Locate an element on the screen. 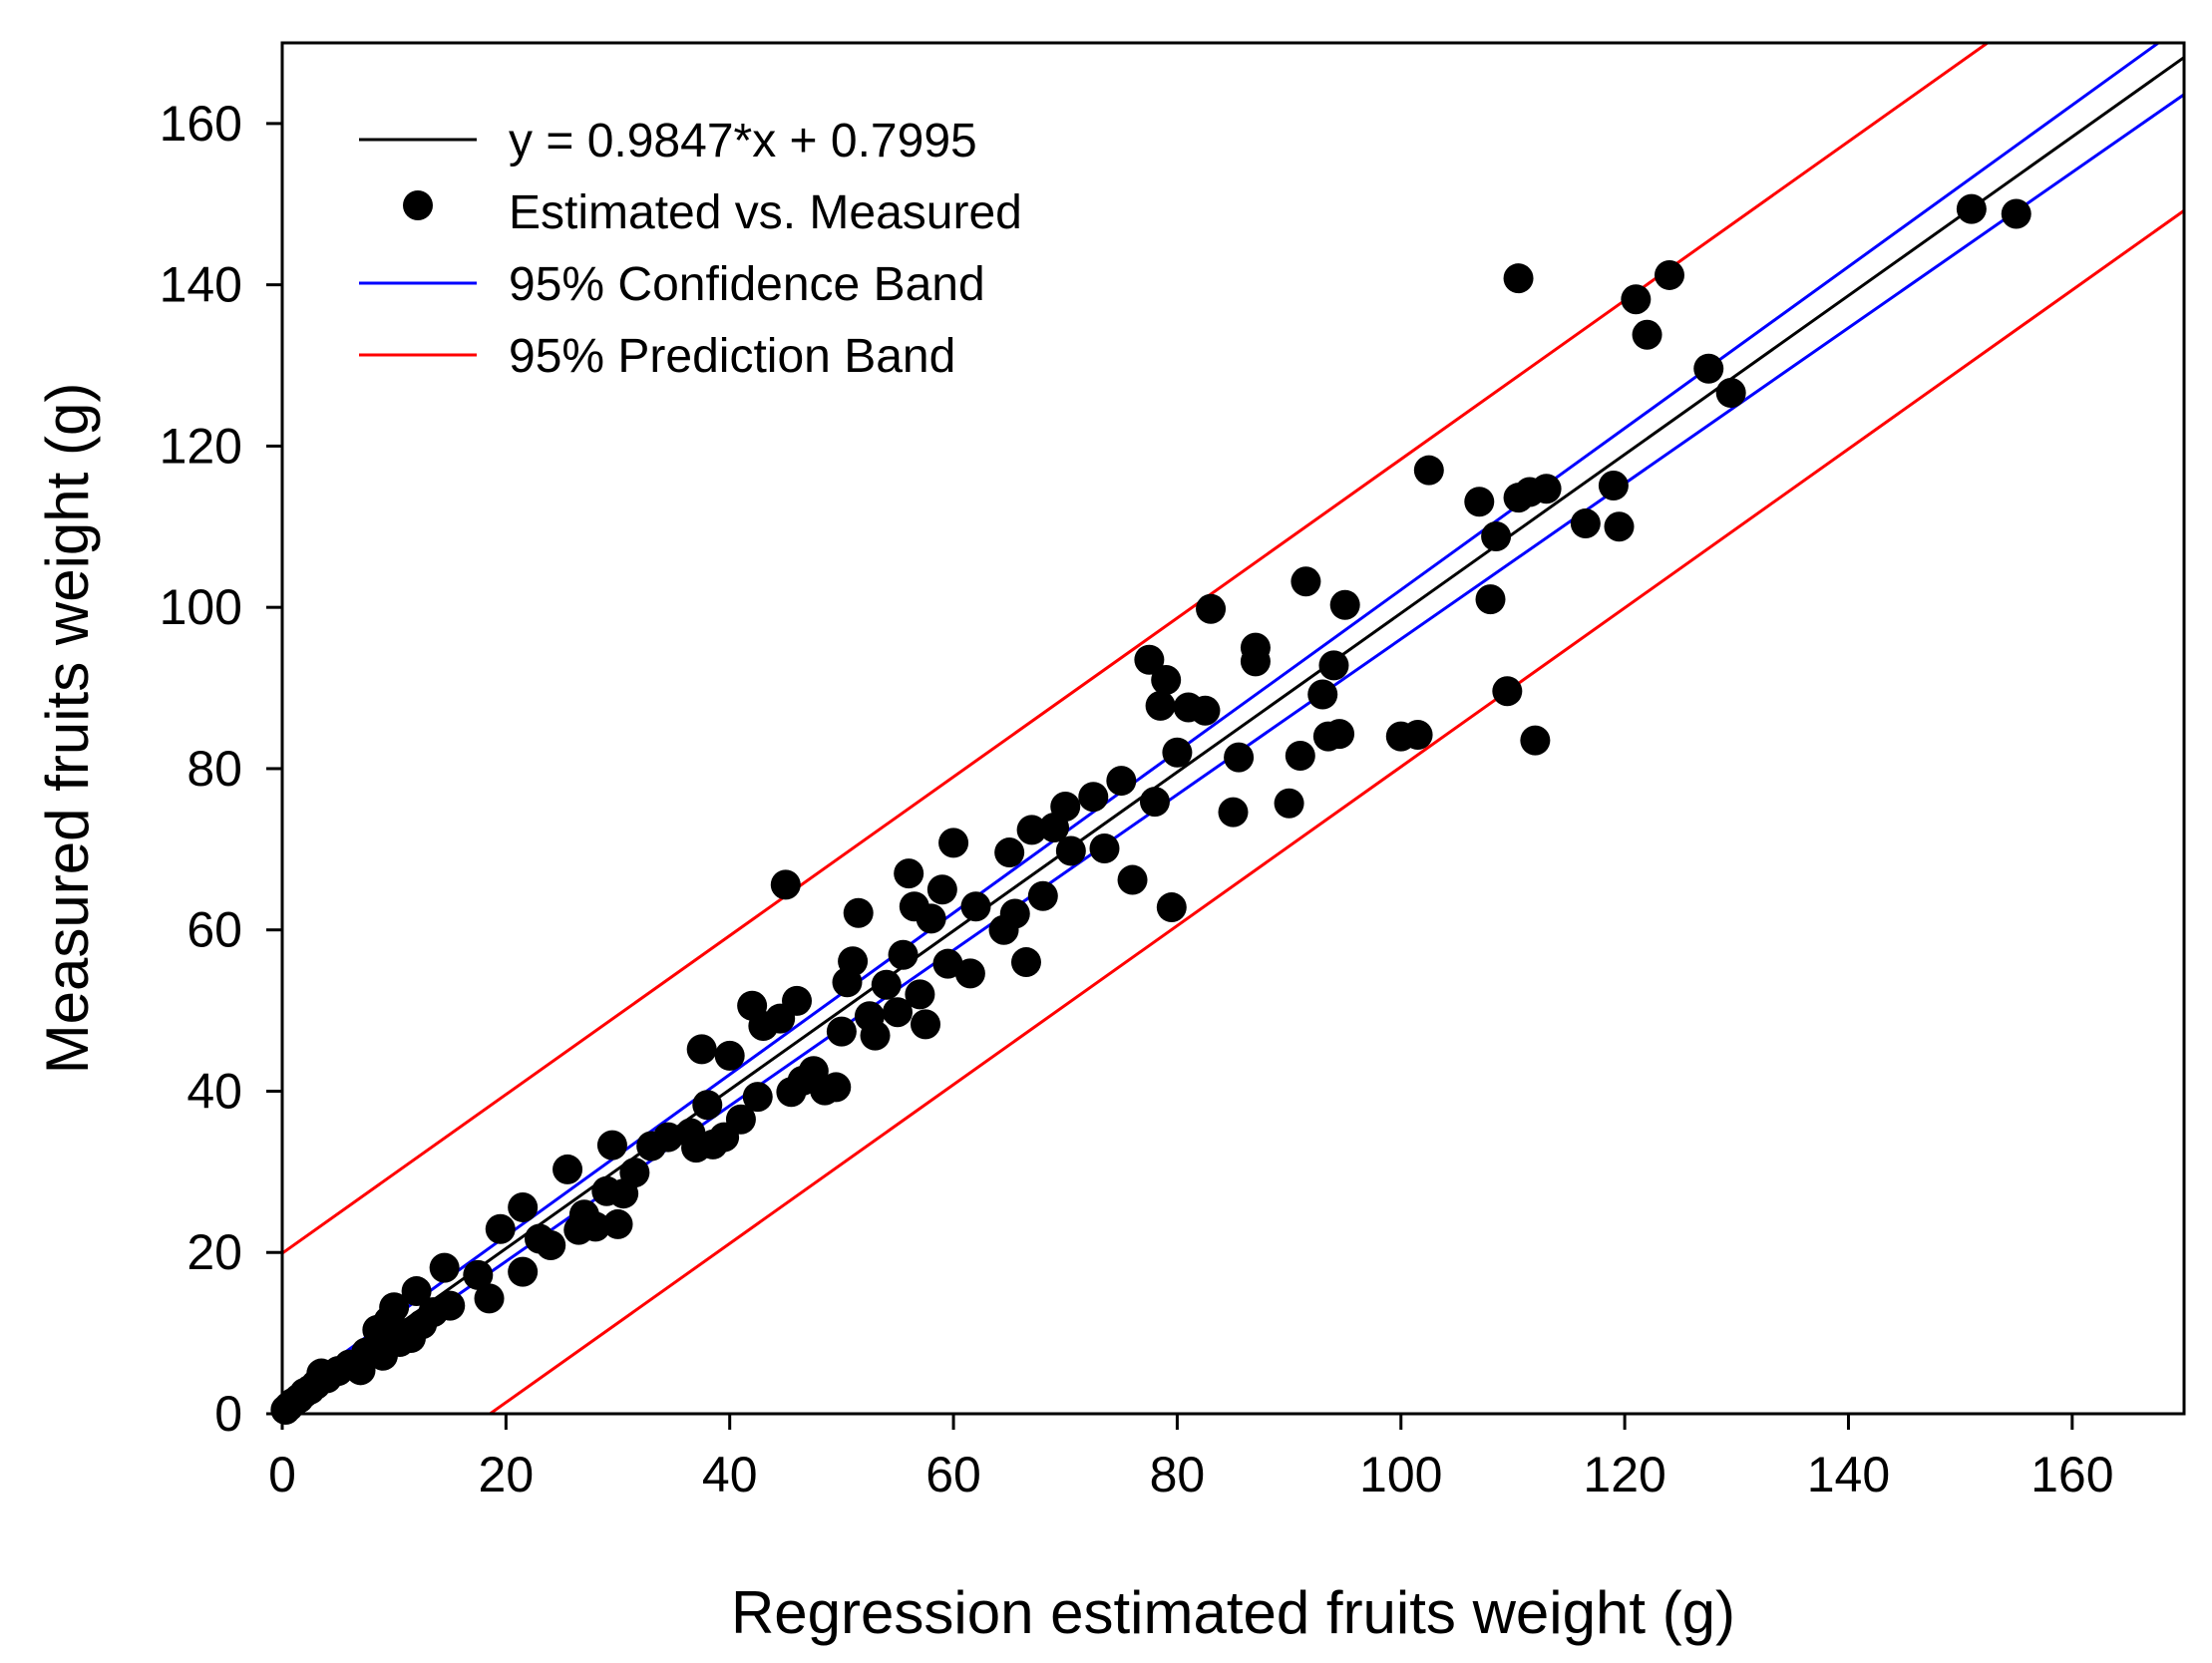 The height and width of the screenshot is (1663, 2212). x-axis-title: Regression estimated fruits weight (g) is located at coordinates (1233, 1613).